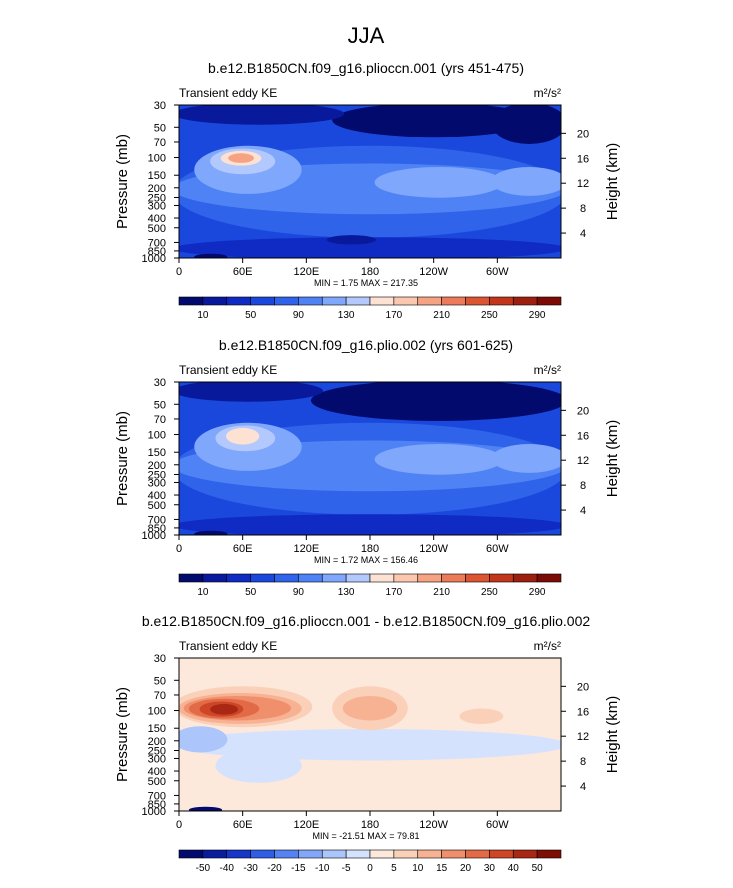  I want to click on pressure-tick-label: 400, so click(157, 496).